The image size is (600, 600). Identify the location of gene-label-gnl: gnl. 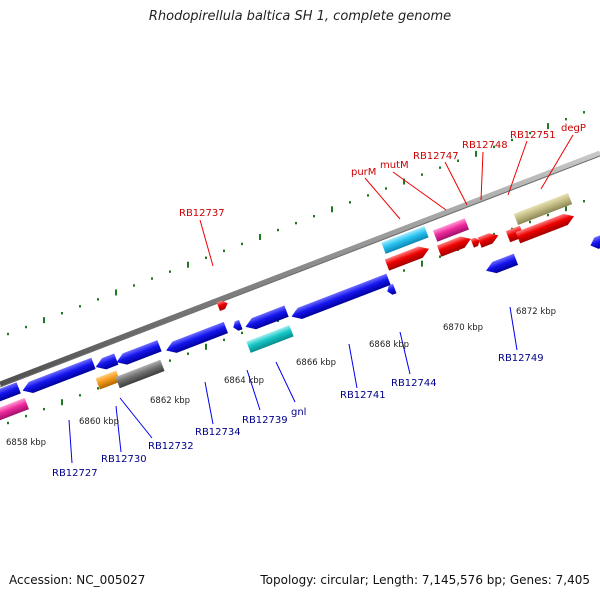
(298, 412).